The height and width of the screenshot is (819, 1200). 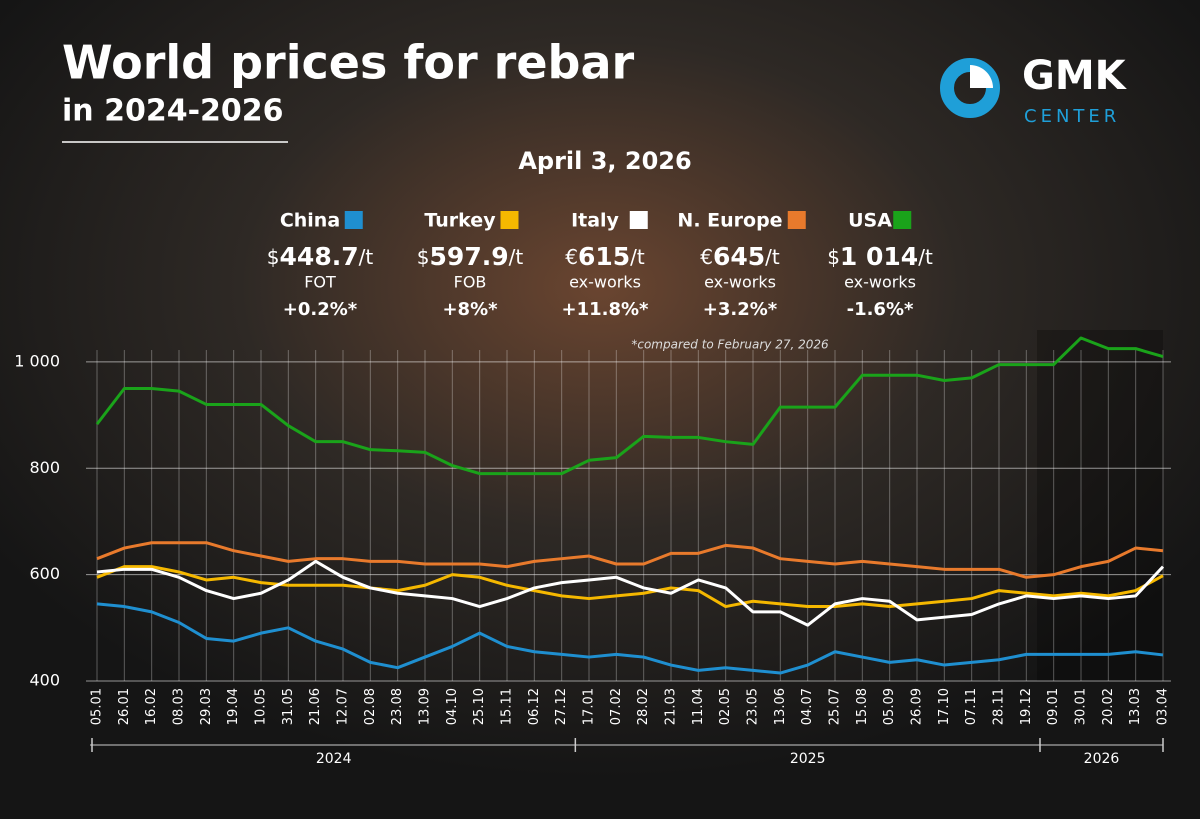 What do you see at coordinates (671, 706) in the screenshot?
I see `x-tick-label: 21.03` at bounding box center [671, 706].